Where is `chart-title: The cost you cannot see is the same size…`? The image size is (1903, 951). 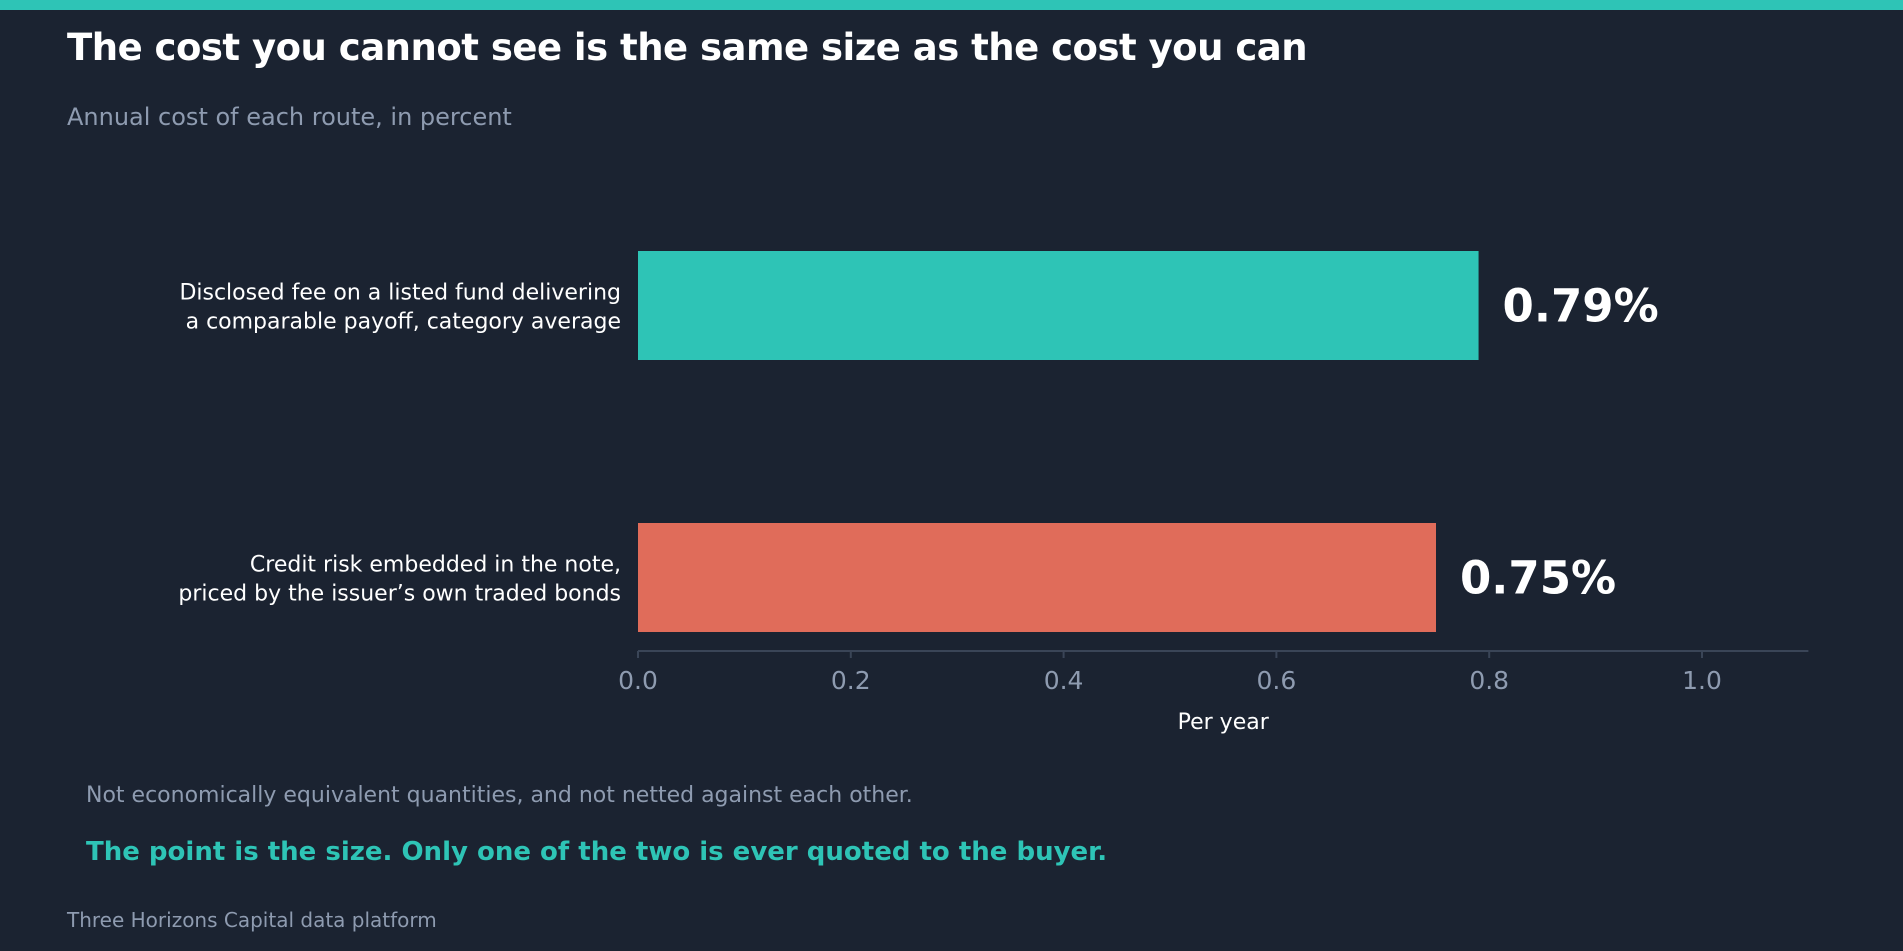
chart-title: The cost you cannot see is the same size… is located at coordinates (687, 47).